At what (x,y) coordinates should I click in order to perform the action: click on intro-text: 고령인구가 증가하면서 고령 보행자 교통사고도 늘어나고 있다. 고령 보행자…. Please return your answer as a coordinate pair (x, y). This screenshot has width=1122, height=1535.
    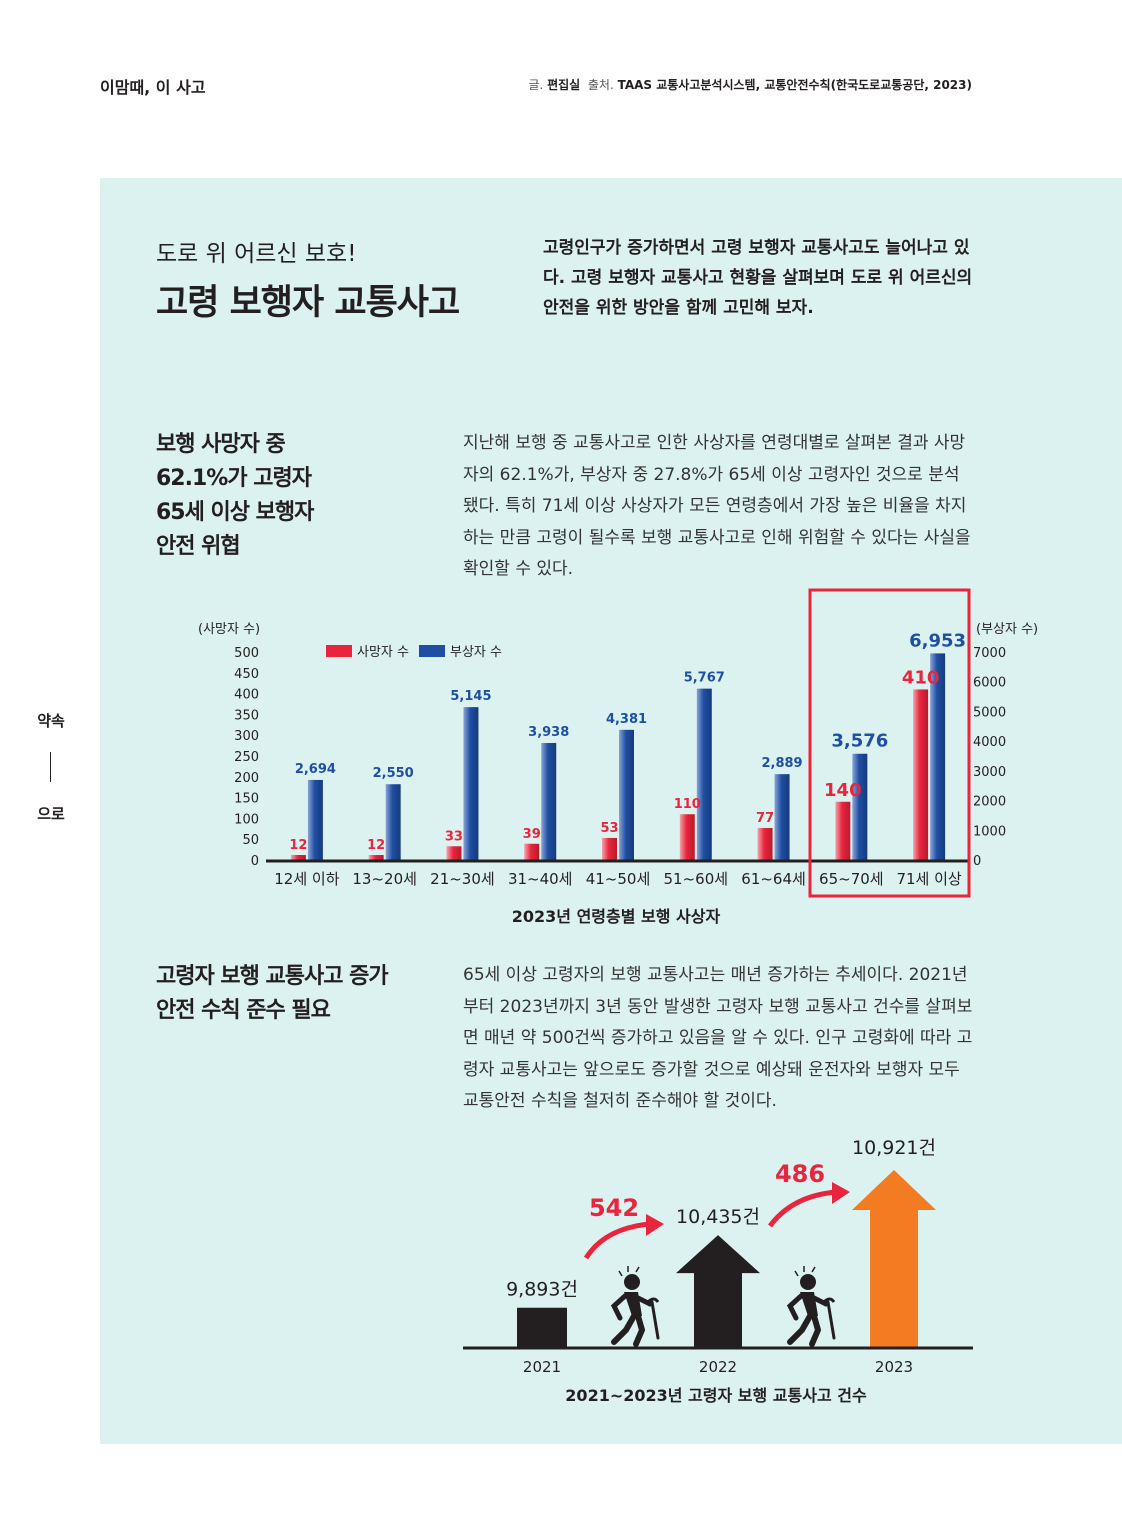
    Looking at the image, I should click on (758, 278).